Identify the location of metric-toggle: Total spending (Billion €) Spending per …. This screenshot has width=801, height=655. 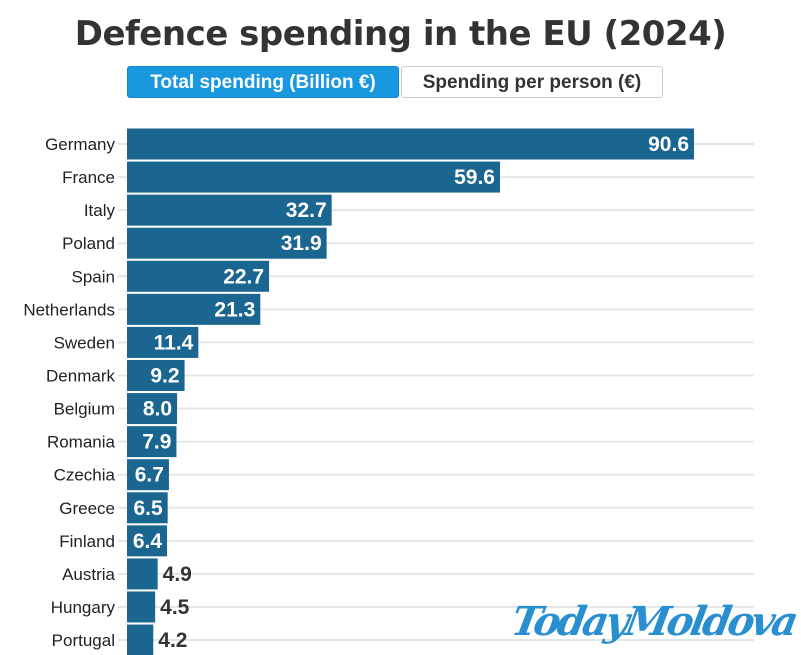
(395, 82).